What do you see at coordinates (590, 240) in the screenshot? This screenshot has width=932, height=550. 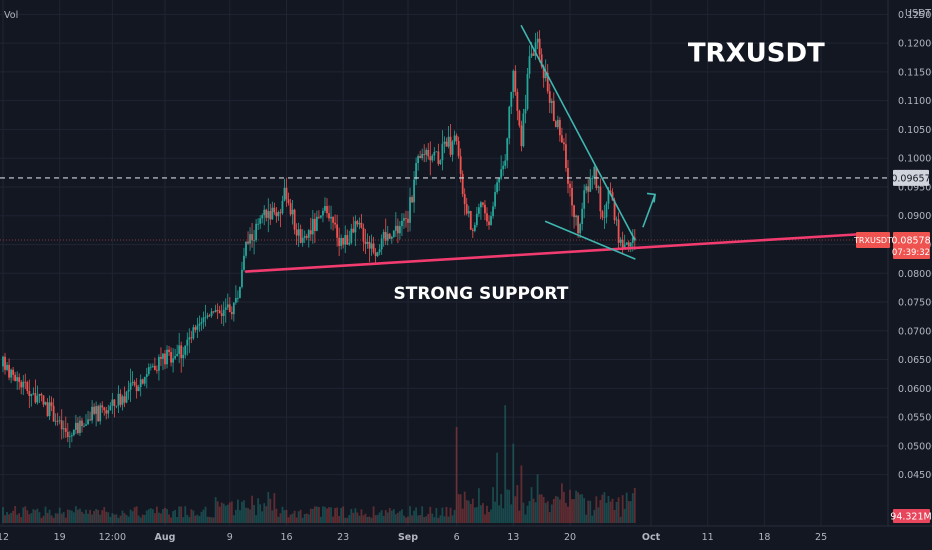 I see `lower-wedge-trendline` at bounding box center [590, 240].